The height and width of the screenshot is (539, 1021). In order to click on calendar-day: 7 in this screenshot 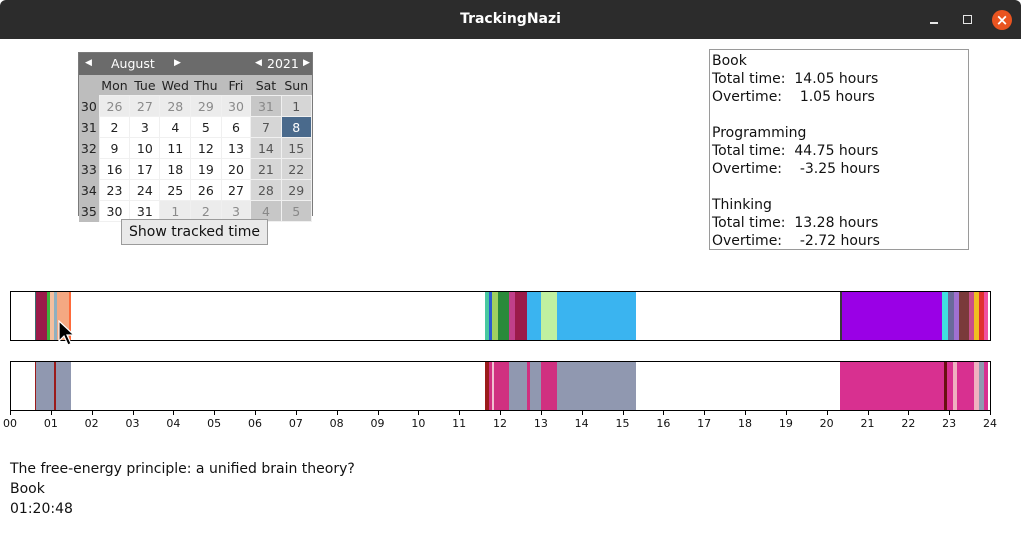, I will do `click(266, 127)`.